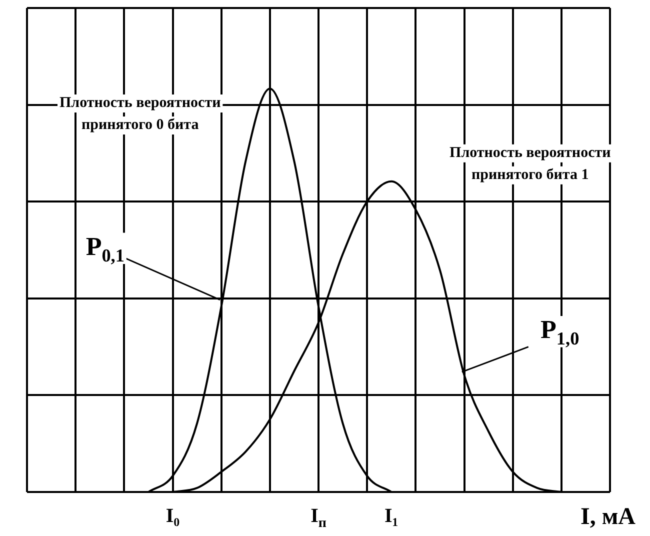 The image size is (650, 536). Describe the element at coordinates (531, 164) in the screenshot. I see `annotation: Плотность вероятности принятого бита 1` at that location.